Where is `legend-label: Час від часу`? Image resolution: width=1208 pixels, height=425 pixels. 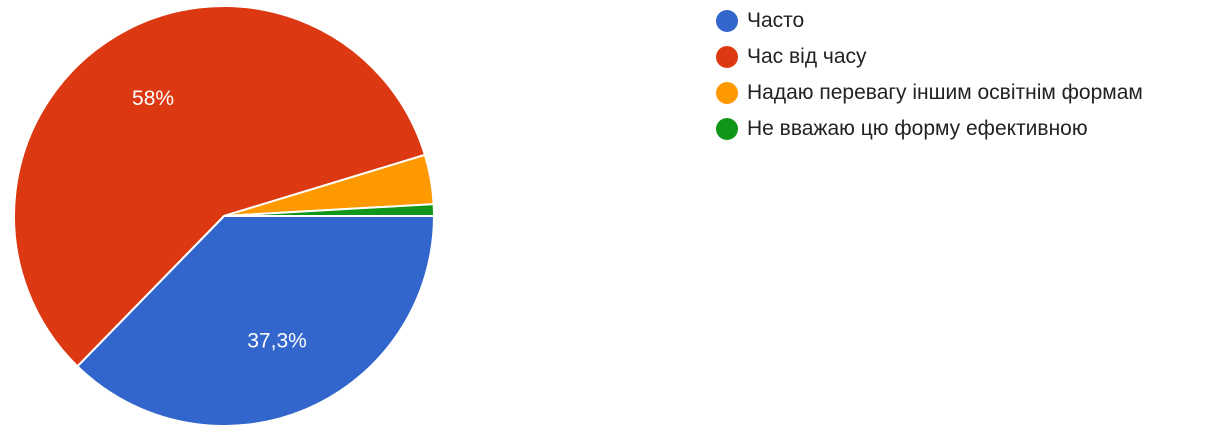
legend-label: Час від часу is located at coordinates (807, 56).